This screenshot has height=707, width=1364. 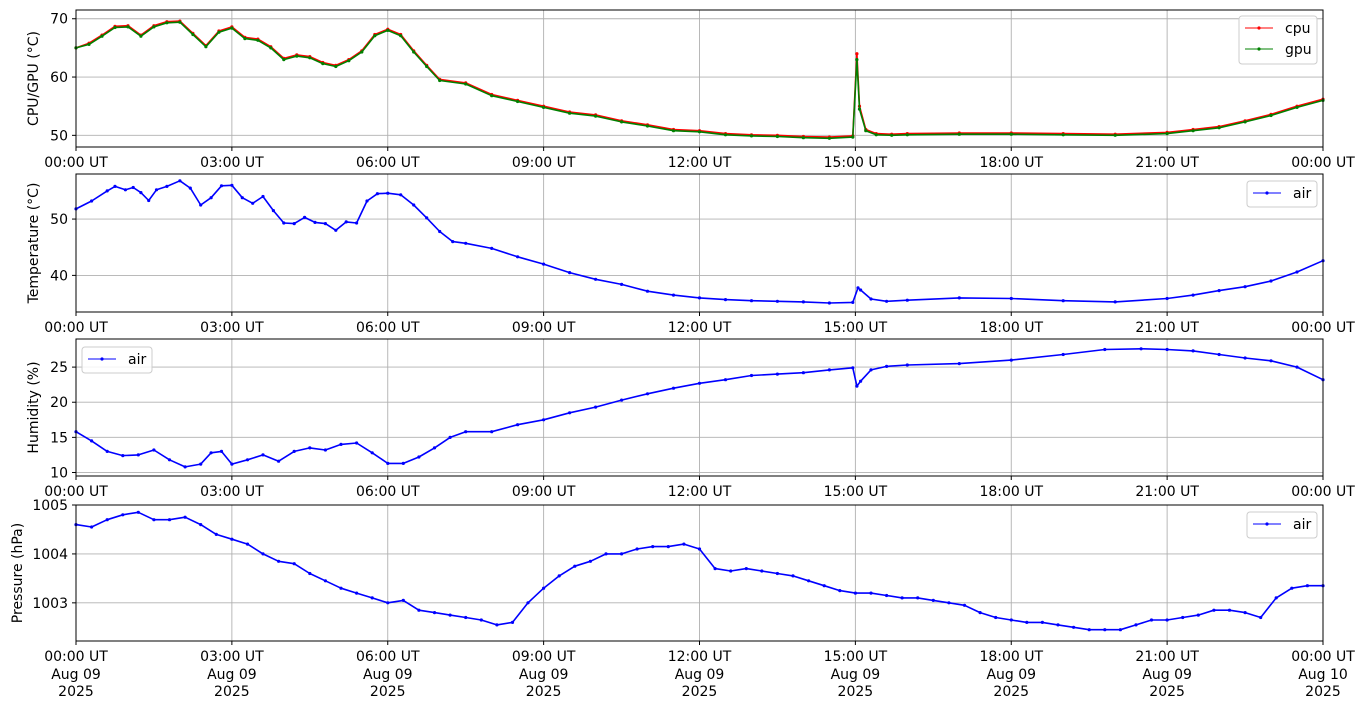 What do you see at coordinates (1323, 675) in the screenshot?
I see `x-tick-date: Aug 10` at bounding box center [1323, 675].